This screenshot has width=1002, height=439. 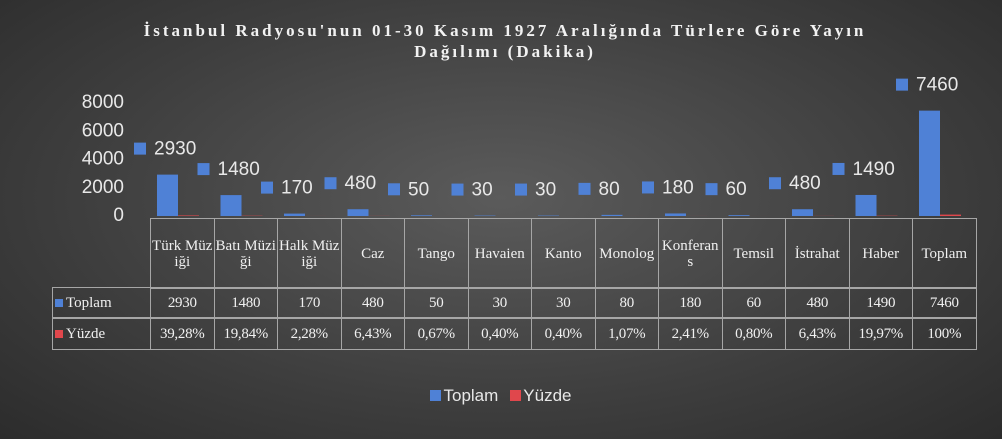 What do you see at coordinates (753, 303) in the screenshot?
I see `table-value: 60` at bounding box center [753, 303].